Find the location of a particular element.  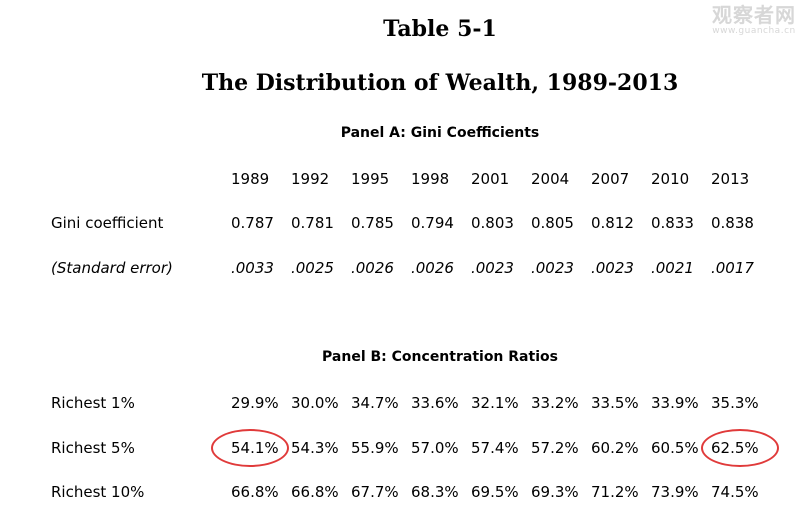

table-cell: 34.7% is located at coordinates (375, 403).